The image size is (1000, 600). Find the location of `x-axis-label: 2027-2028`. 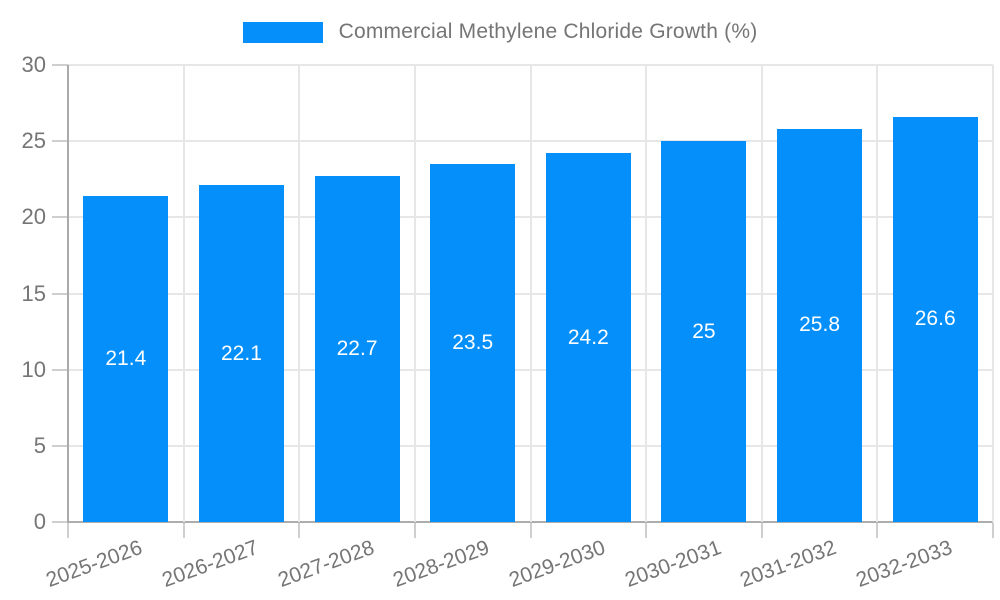

x-axis-label: 2027-2028 is located at coordinates (325, 564).